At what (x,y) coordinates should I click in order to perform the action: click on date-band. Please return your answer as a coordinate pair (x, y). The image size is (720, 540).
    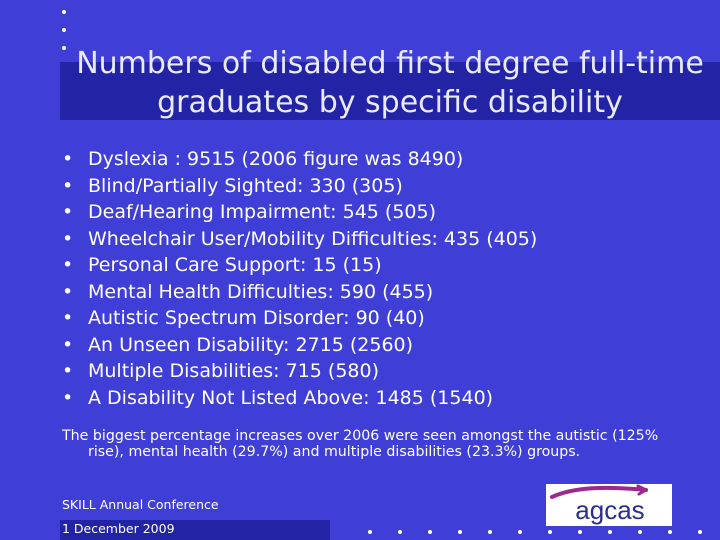
    Looking at the image, I should click on (195, 530).